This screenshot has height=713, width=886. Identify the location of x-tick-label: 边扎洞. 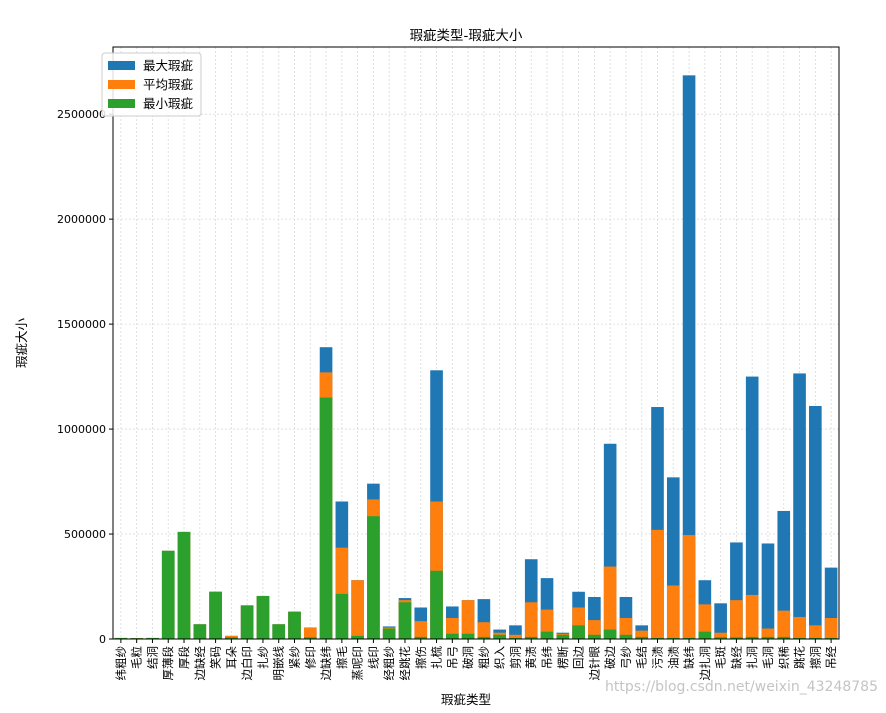
(705, 663).